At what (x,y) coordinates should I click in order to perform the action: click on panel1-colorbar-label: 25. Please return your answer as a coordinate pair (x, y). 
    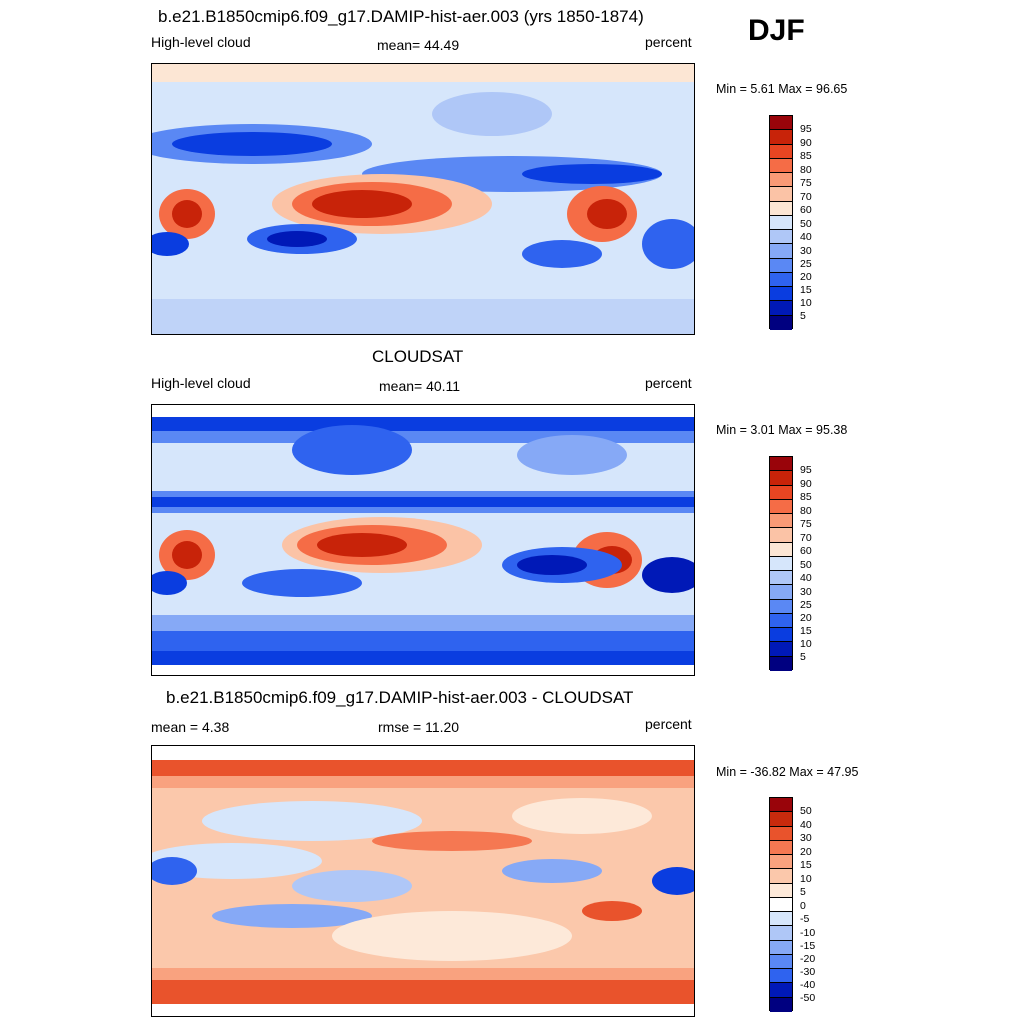
    Looking at the image, I should click on (806, 264).